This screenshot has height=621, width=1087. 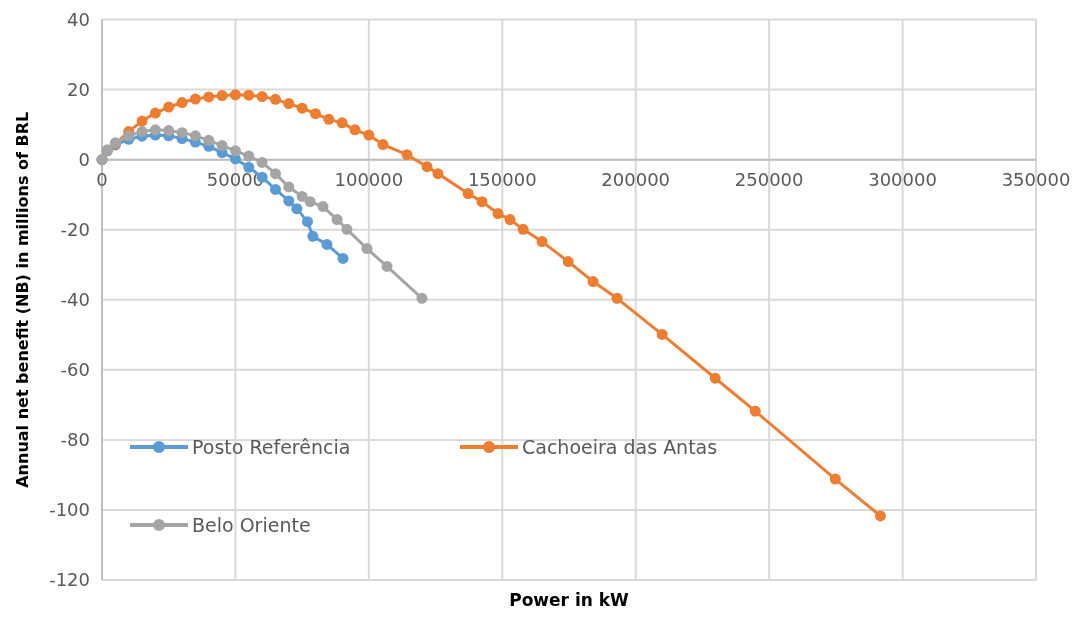 What do you see at coordinates (22, 299) in the screenshot?
I see `y-axis-title: Annual net benefit (NB) in millions of BRL` at bounding box center [22, 299].